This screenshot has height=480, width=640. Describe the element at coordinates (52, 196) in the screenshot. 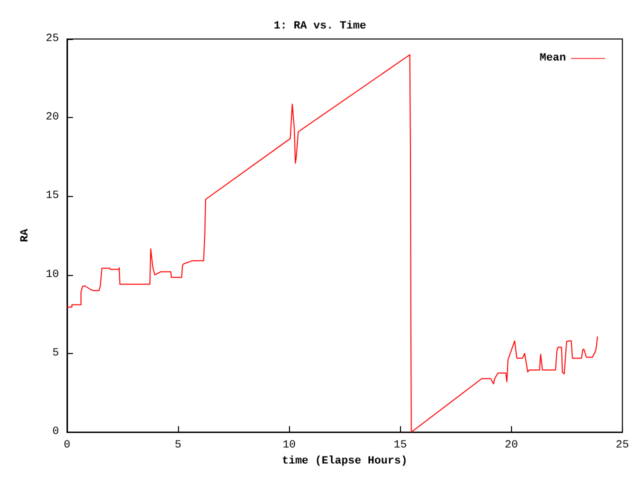

I see `y-tick-label: 15` at that location.